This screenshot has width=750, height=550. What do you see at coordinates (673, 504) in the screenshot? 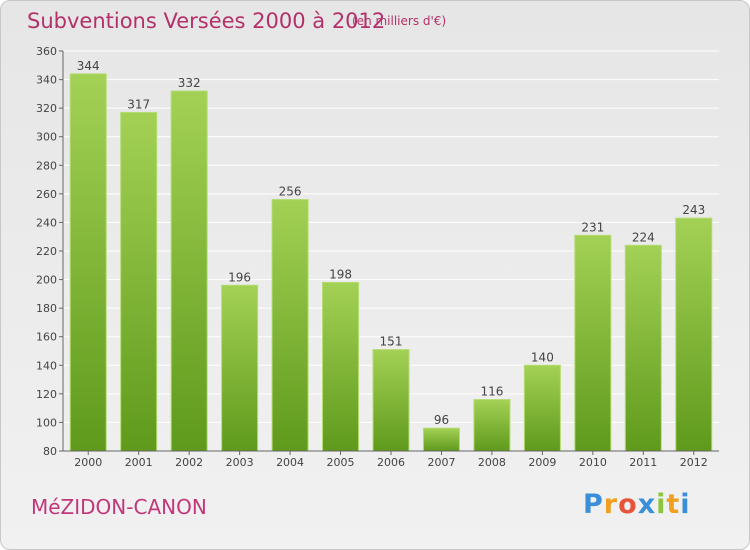
I see `logo-letter: t` at bounding box center [673, 504].